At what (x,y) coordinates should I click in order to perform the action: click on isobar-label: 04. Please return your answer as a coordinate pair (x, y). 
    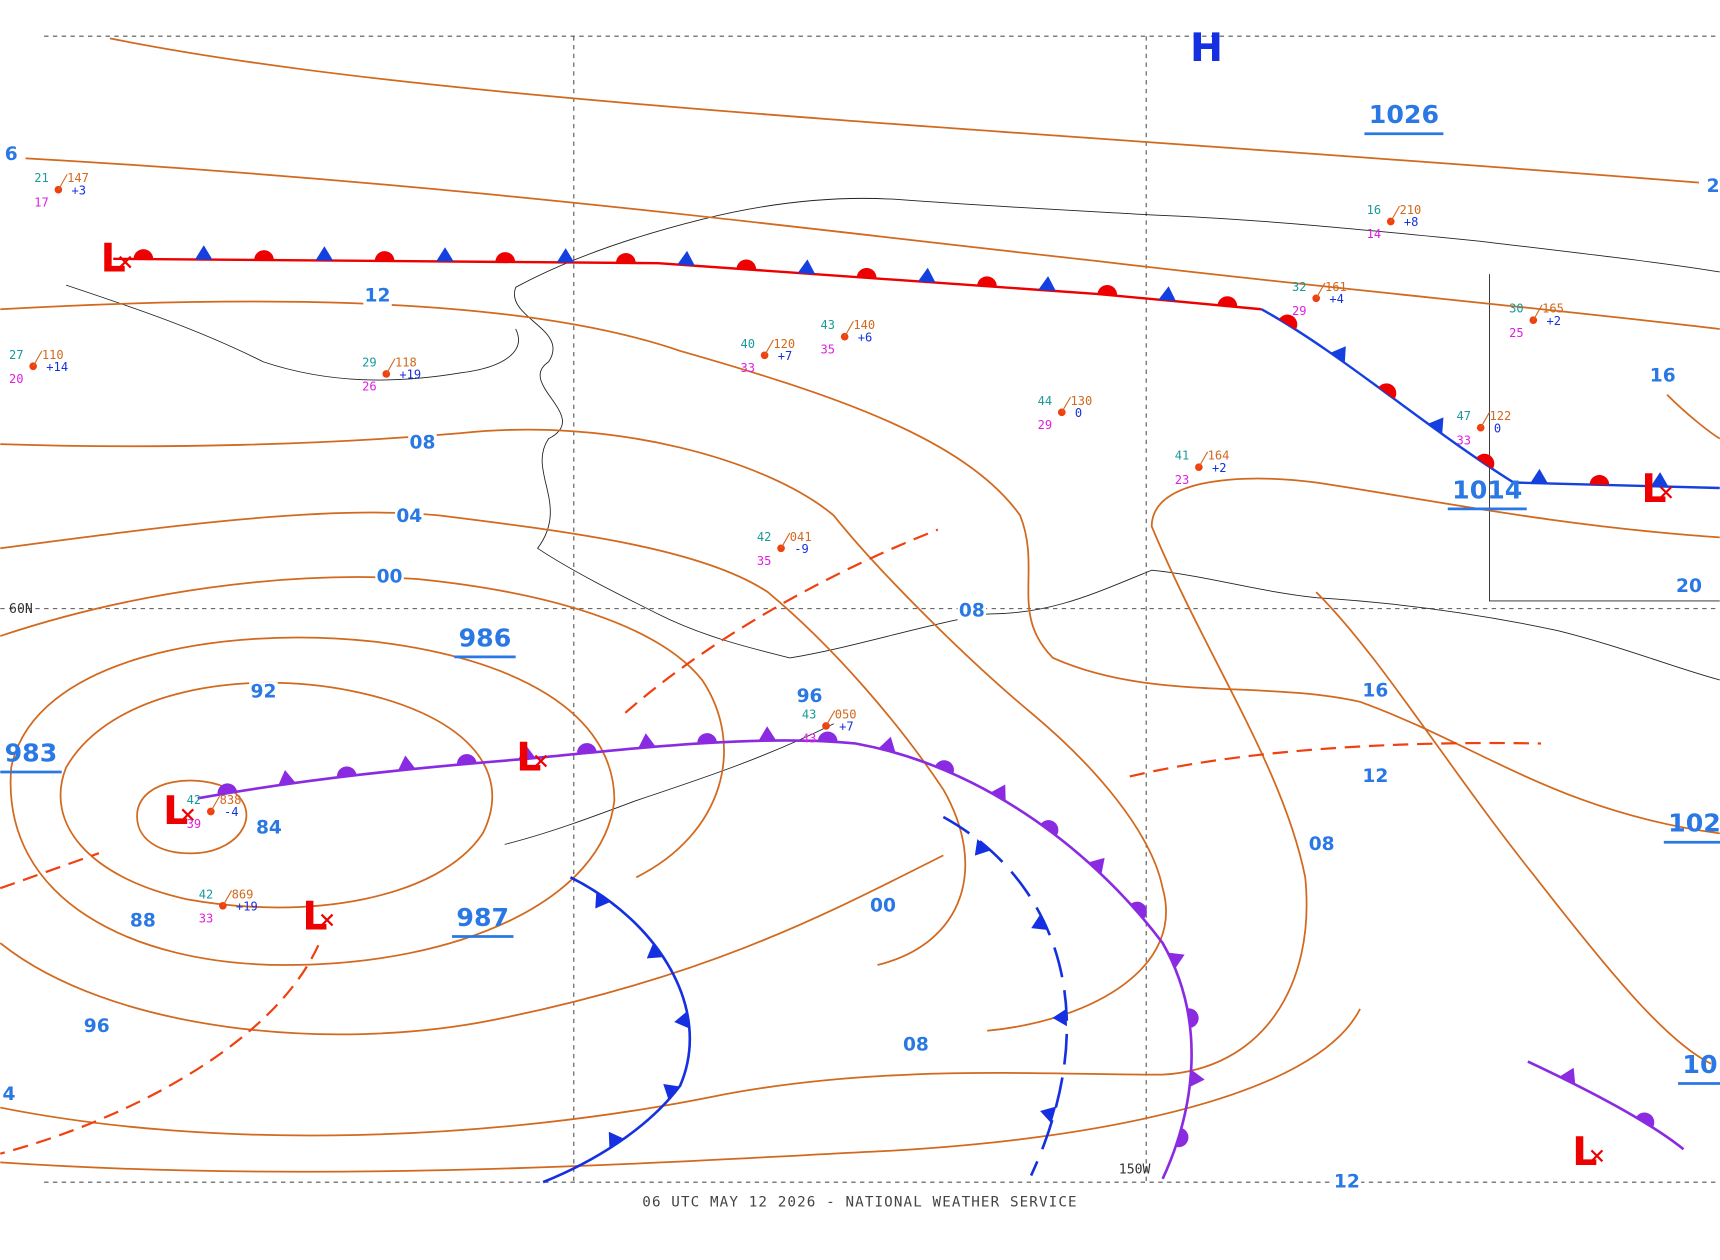
    Looking at the image, I should click on (409, 516).